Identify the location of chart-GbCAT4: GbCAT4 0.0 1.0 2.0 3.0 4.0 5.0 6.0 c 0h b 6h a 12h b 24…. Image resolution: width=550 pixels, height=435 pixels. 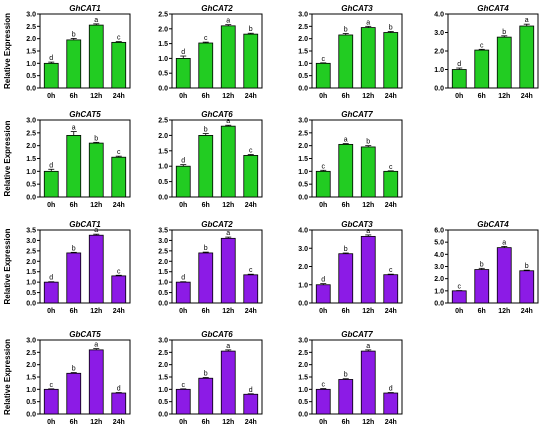
(486, 267).